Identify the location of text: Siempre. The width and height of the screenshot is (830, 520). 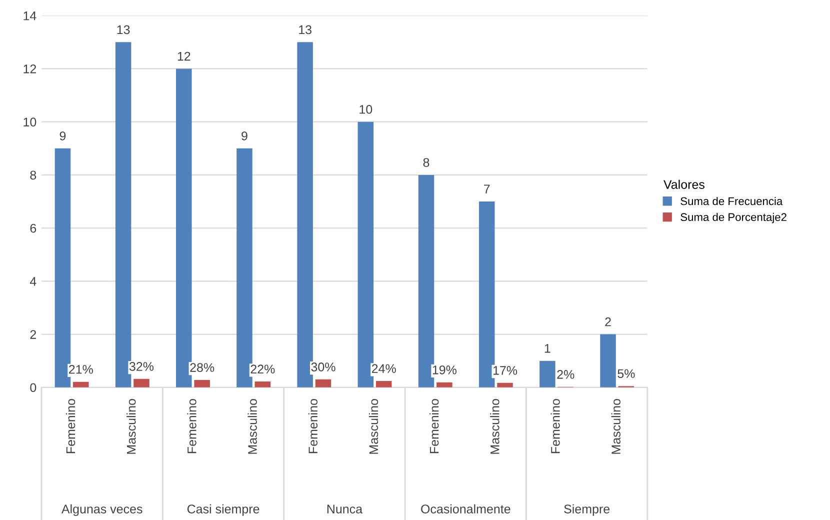
(587, 510).